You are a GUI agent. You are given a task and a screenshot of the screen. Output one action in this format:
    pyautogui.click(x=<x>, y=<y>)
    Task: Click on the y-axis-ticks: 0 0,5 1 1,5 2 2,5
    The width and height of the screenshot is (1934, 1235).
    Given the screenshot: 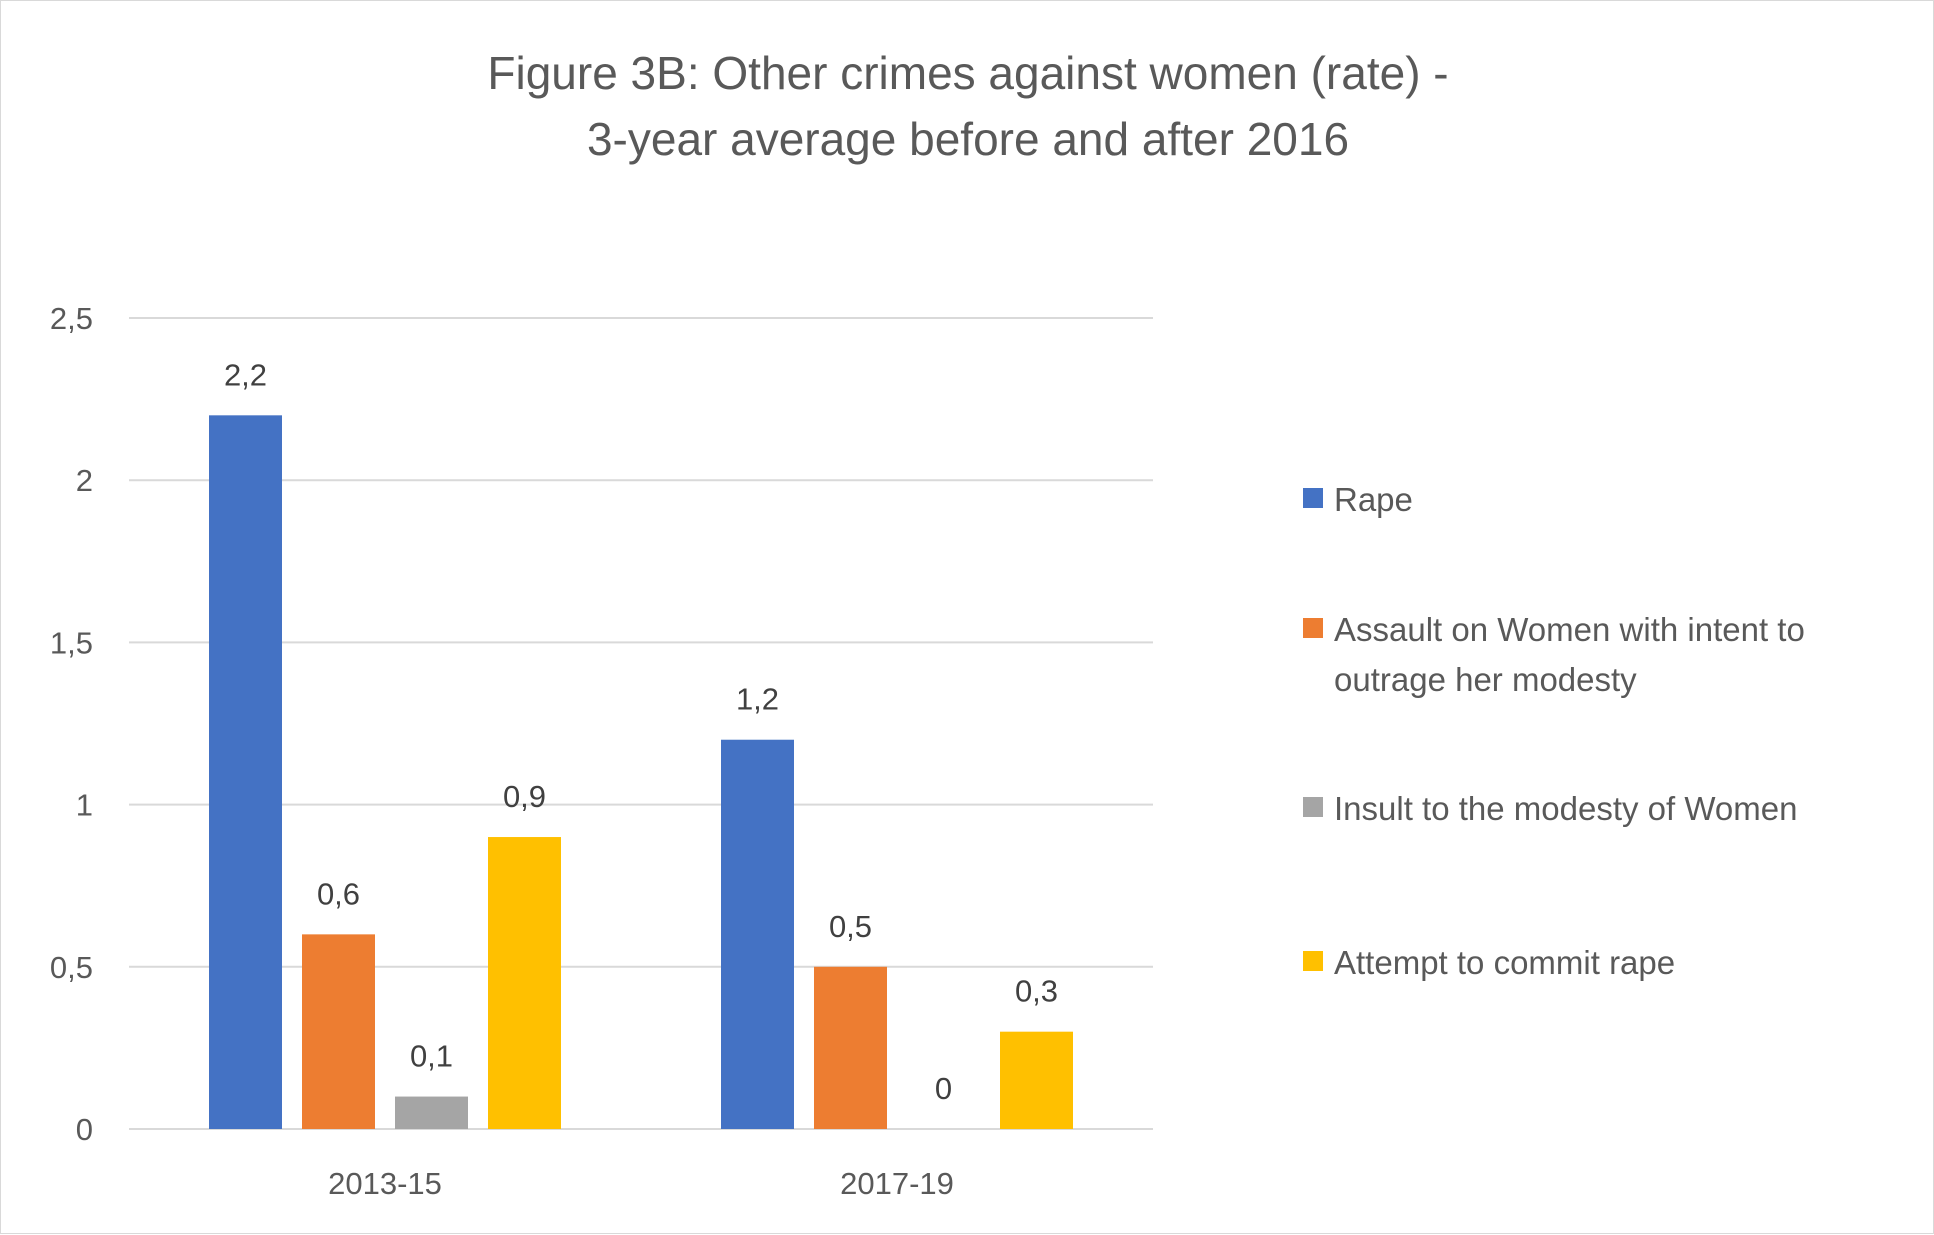 What is the action you would take?
    pyautogui.click(x=71, y=724)
    